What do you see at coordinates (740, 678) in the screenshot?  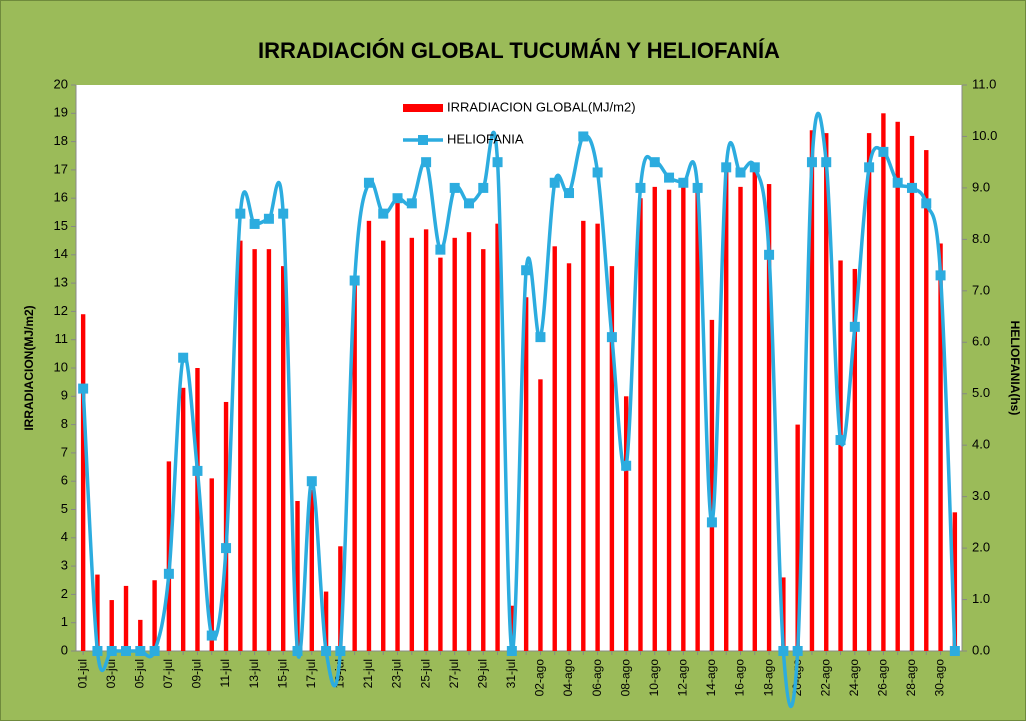 I see `x-tick-label: 16-ago` at bounding box center [740, 678].